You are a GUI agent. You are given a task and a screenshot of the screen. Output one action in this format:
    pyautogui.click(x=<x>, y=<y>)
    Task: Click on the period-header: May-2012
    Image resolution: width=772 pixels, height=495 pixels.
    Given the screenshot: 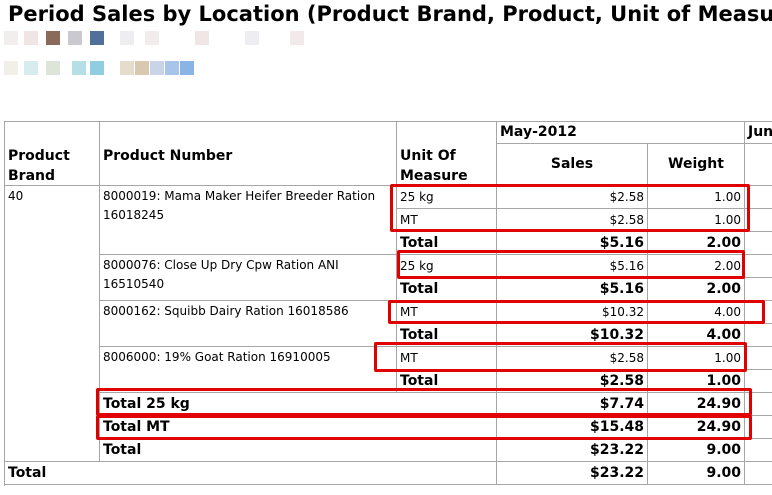 What is the action you would take?
    pyautogui.click(x=621, y=133)
    